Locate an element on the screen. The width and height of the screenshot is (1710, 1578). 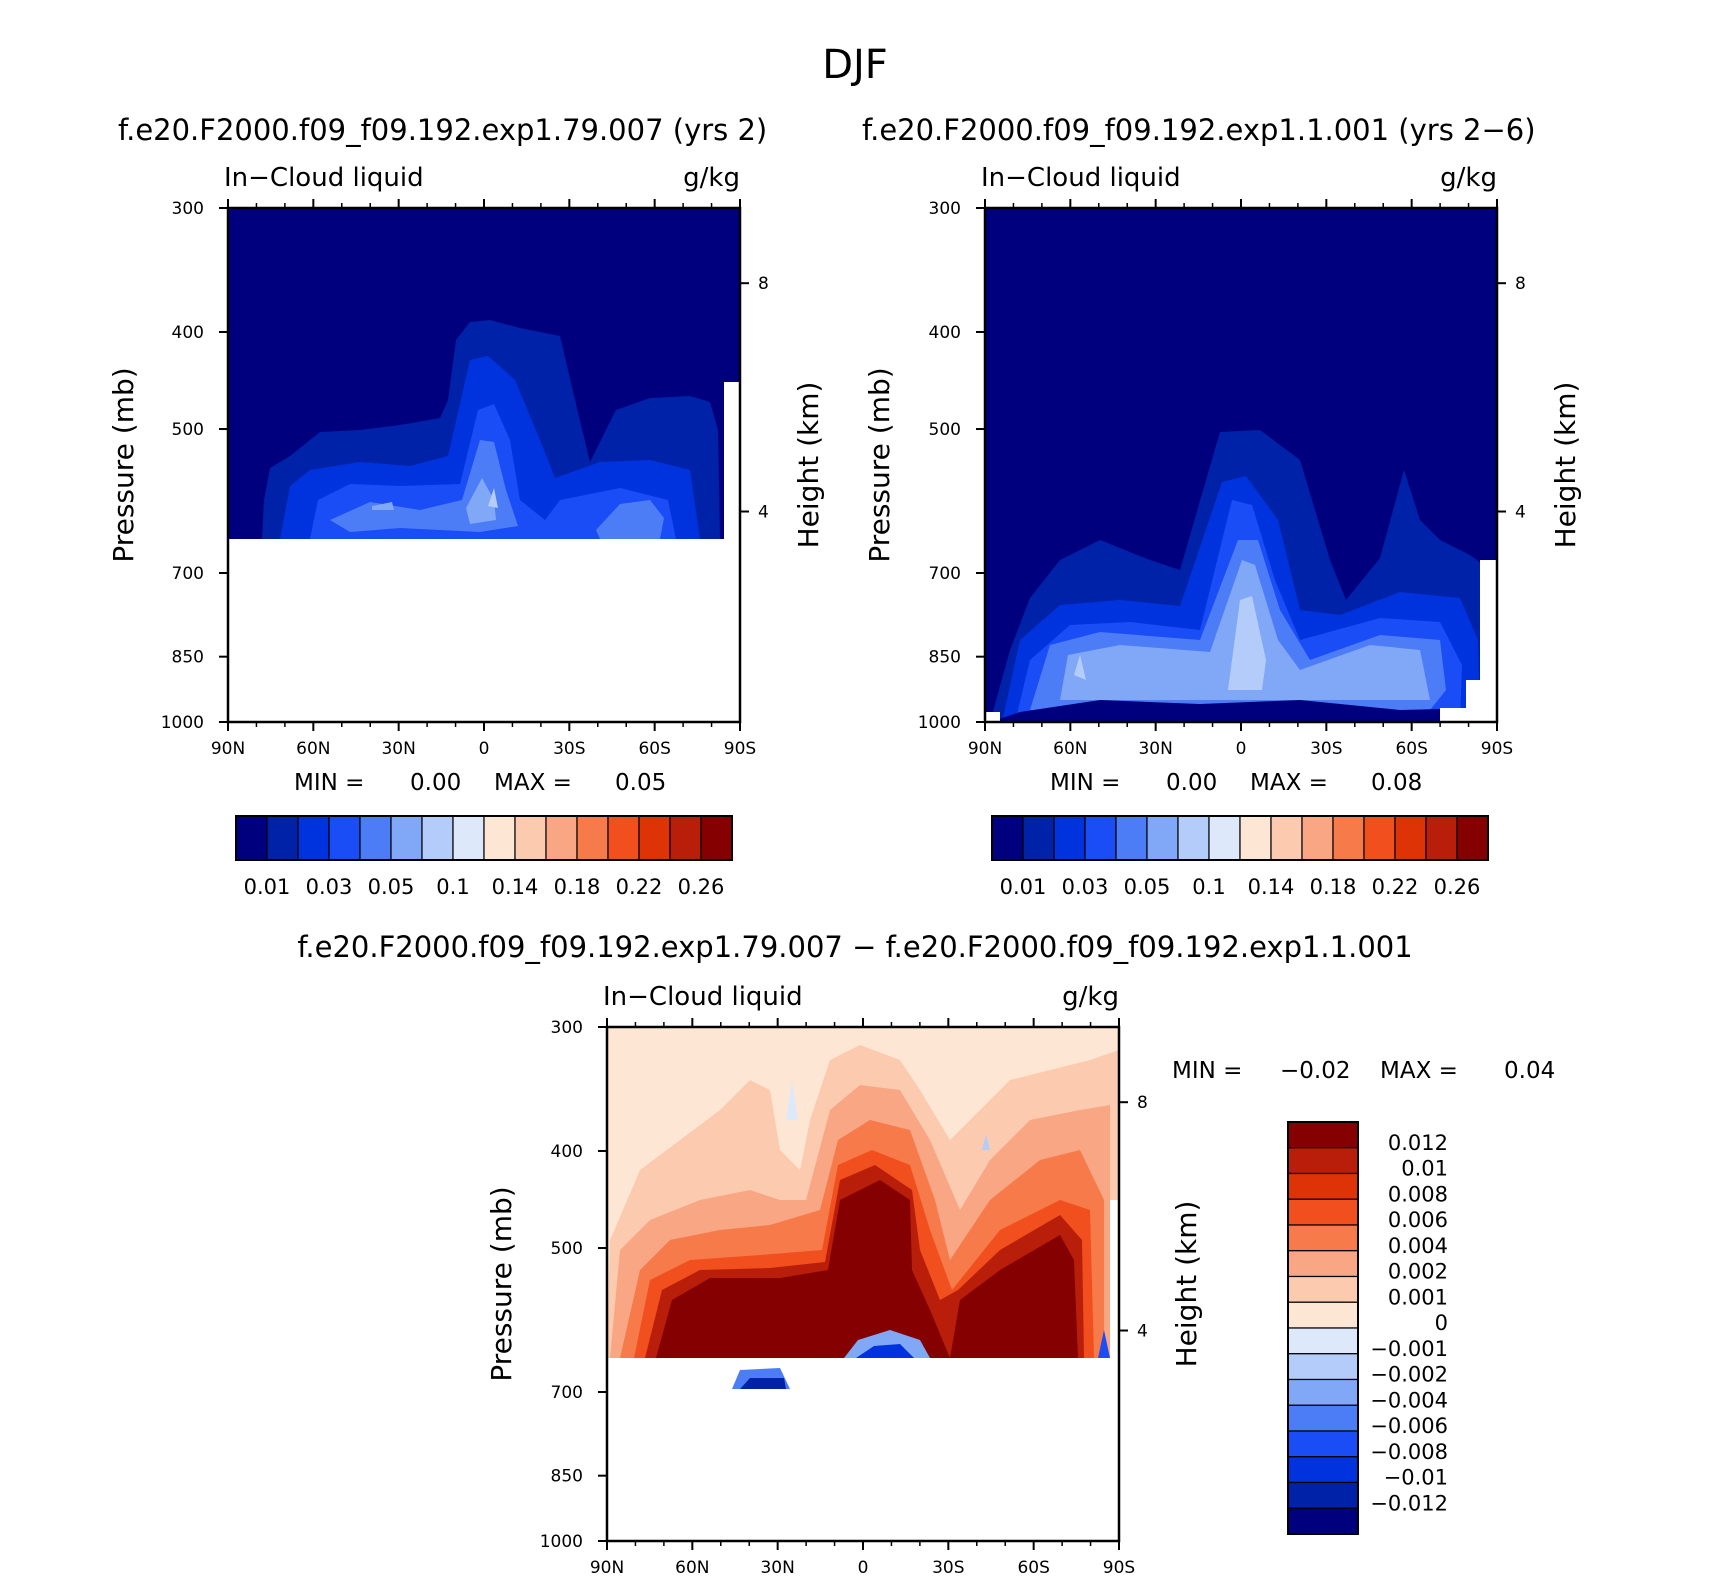
left-y-tick-label: 1000 is located at coordinates (182, 723).